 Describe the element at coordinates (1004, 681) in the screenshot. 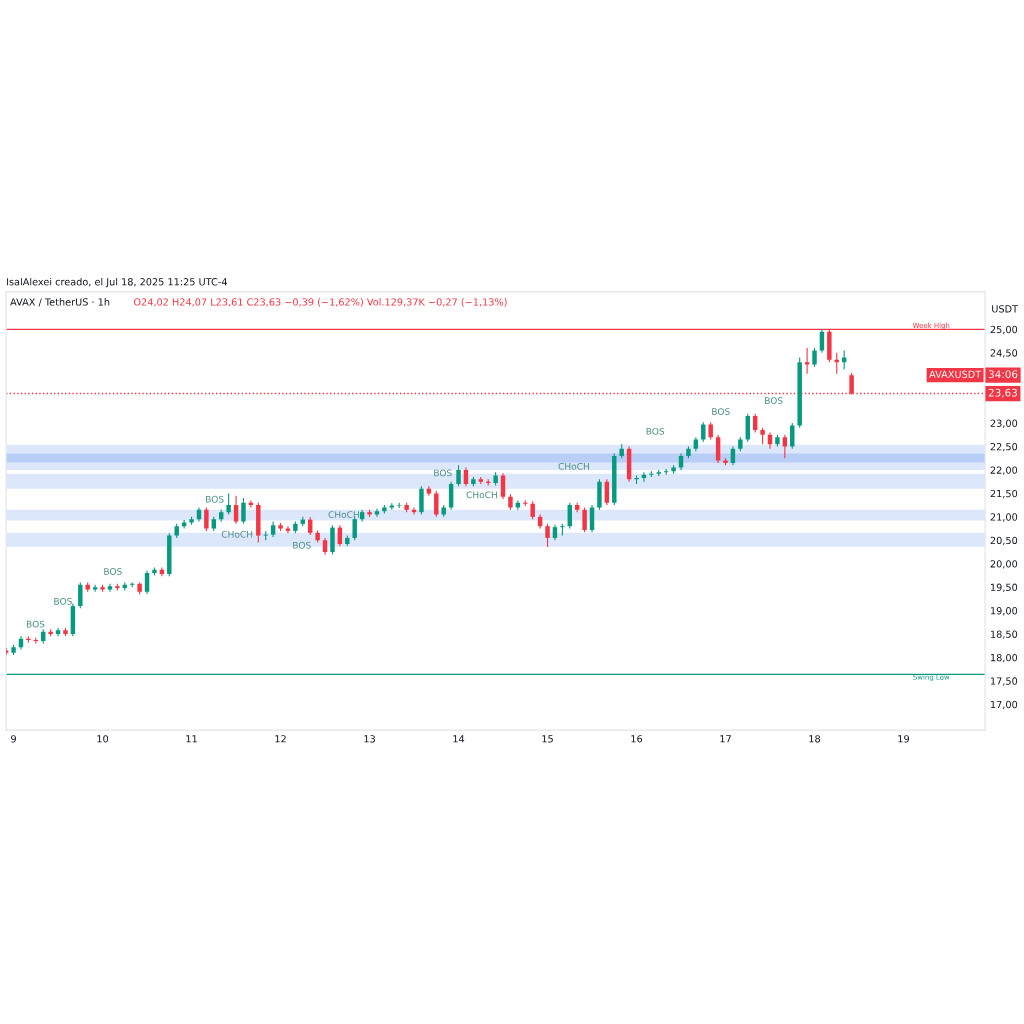

I see `y-tick-label: 17,50` at that location.